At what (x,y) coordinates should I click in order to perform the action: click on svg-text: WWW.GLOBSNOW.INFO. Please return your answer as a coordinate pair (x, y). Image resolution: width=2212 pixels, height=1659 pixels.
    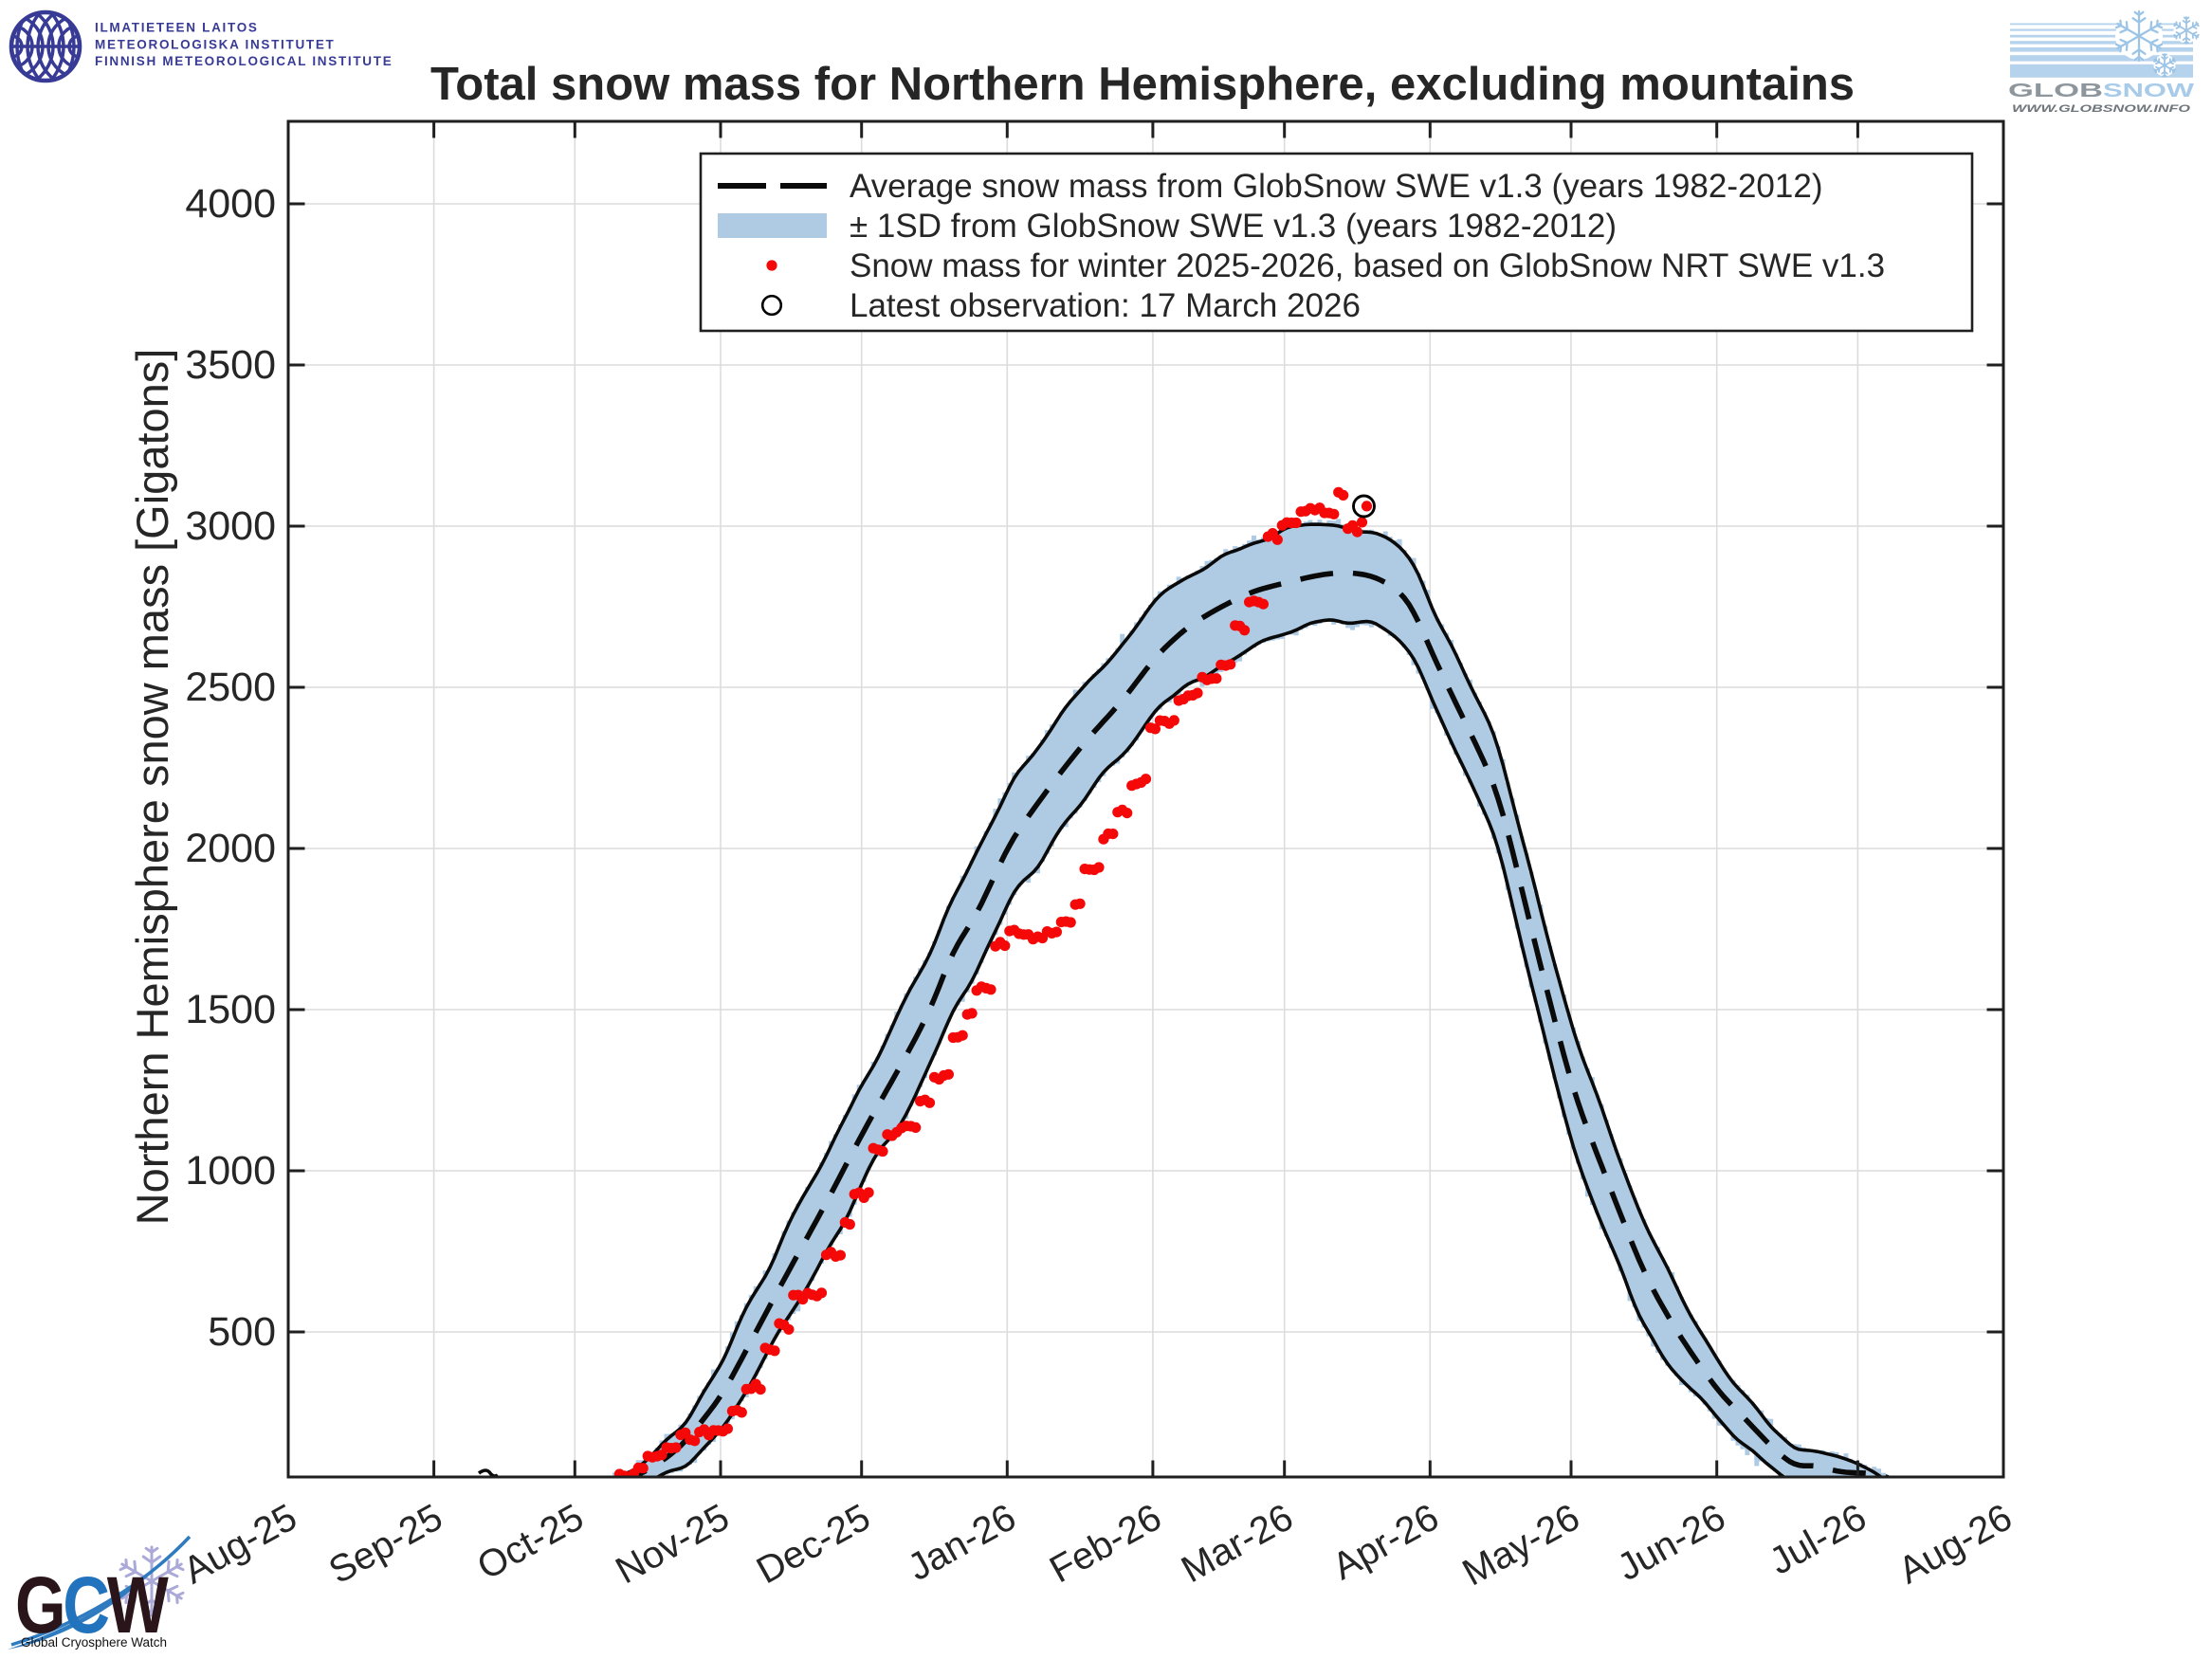
    Looking at the image, I should click on (2101, 109).